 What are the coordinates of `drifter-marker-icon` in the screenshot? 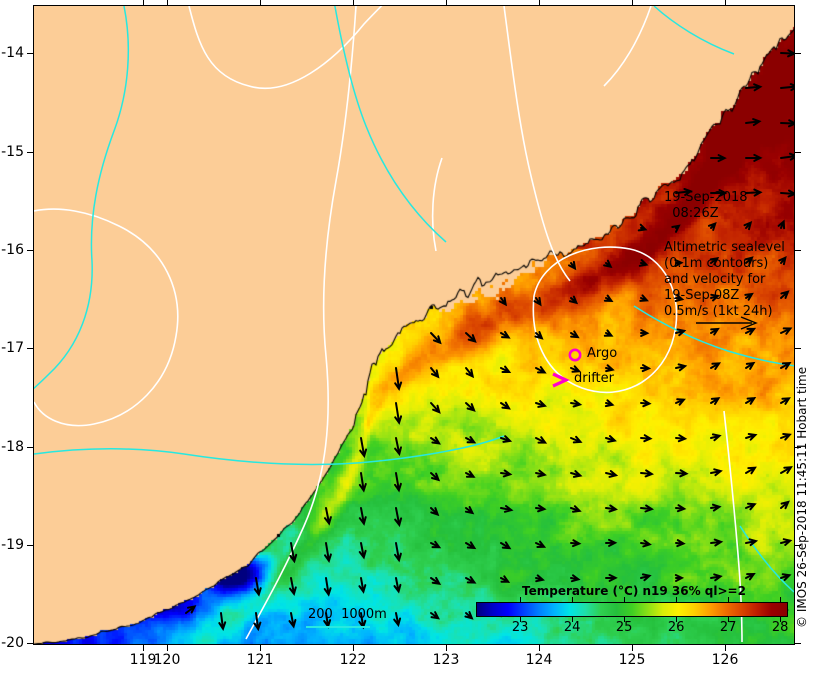 It's located at (561, 380).